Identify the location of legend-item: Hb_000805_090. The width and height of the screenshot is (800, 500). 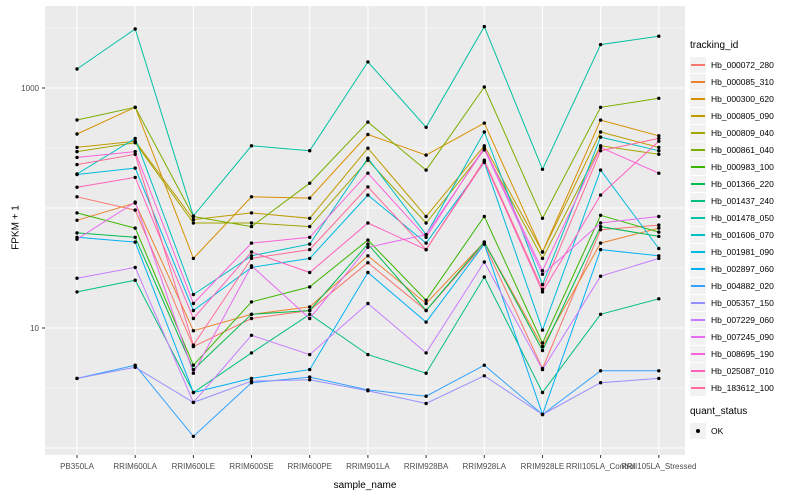
(745, 115).